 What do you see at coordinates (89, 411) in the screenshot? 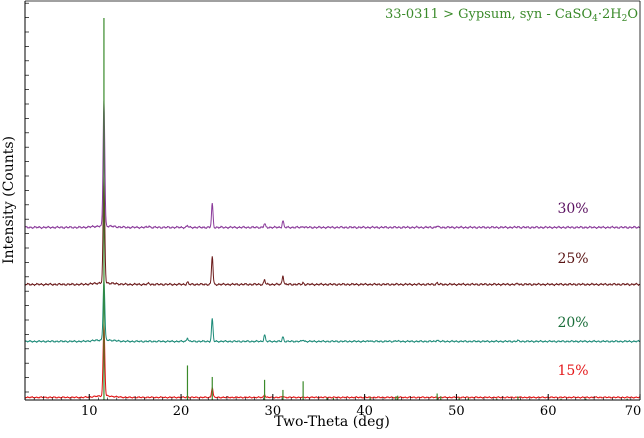
I see `x-tick-label: 10` at bounding box center [89, 411].